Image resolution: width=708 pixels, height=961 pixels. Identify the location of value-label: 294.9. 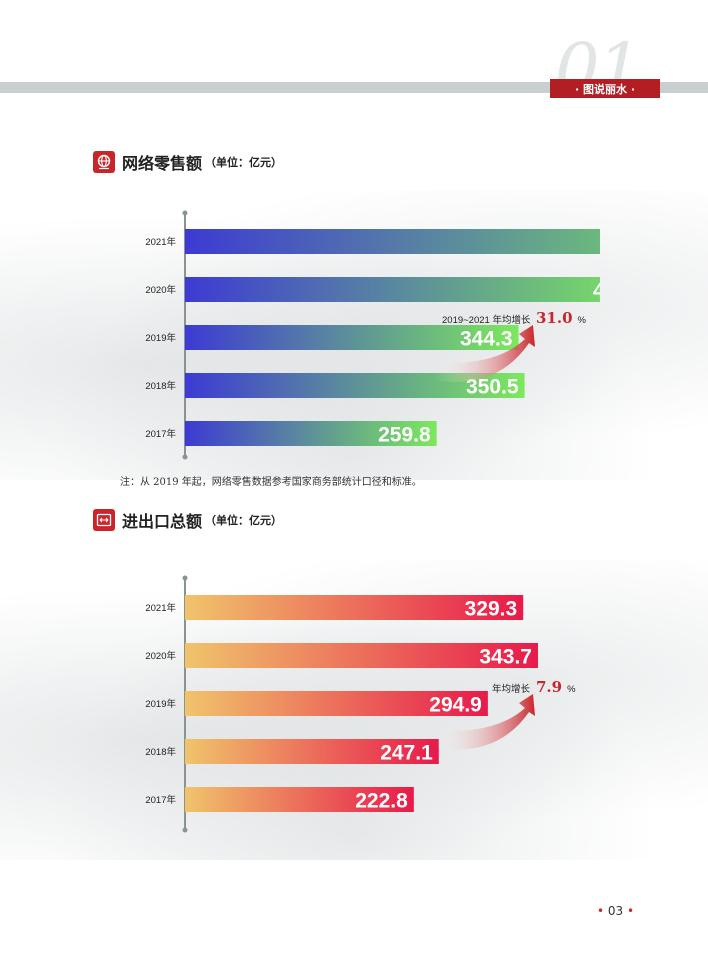
(455, 705).